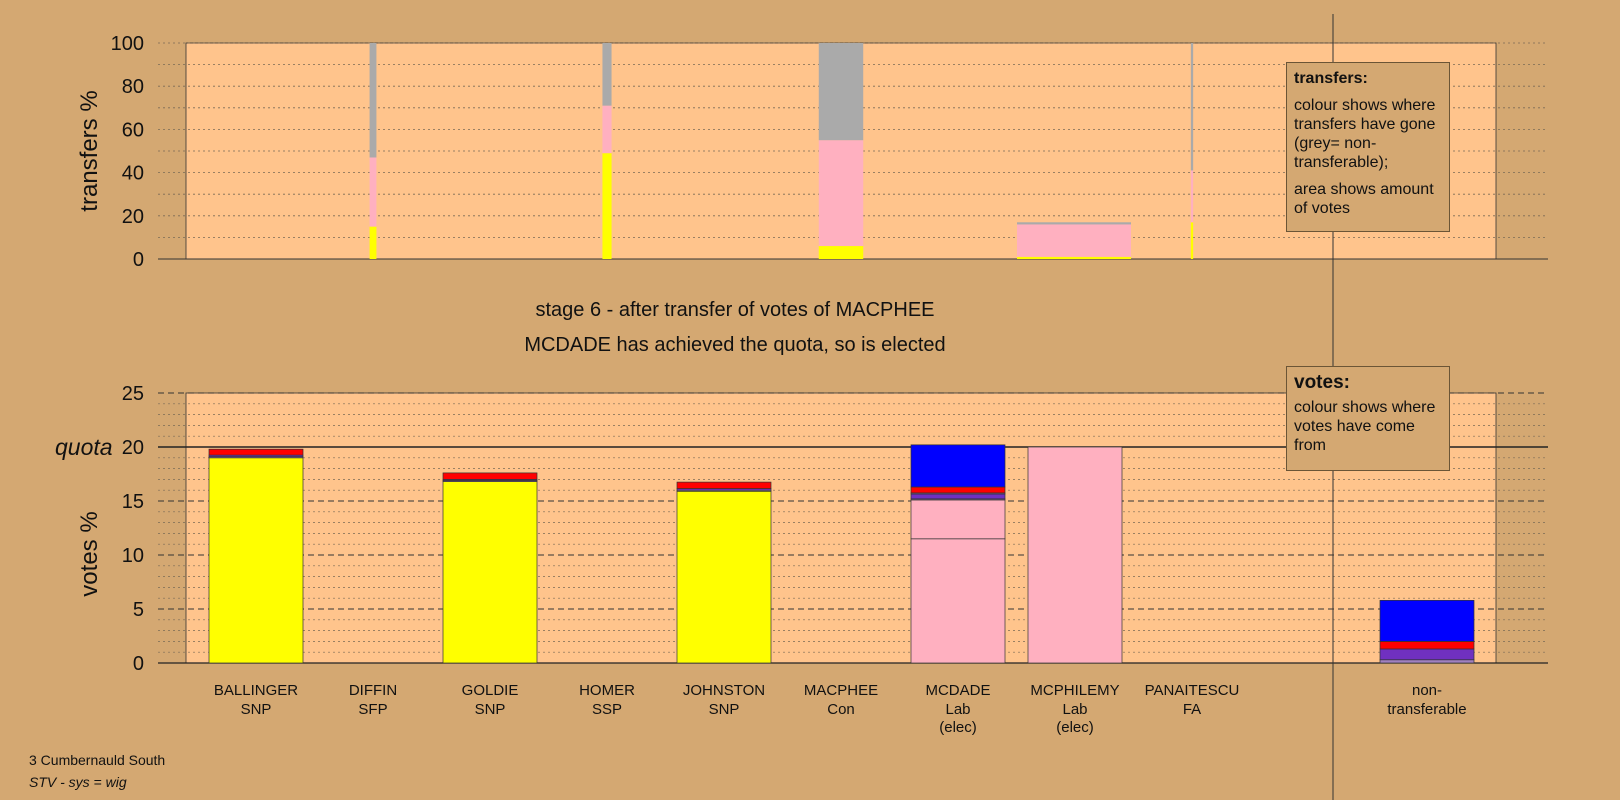 The image size is (1620, 800). Describe the element at coordinates (97, 760) in the screenshot. I see `footer-constituency: 3 Cumbernauld South` at that location.